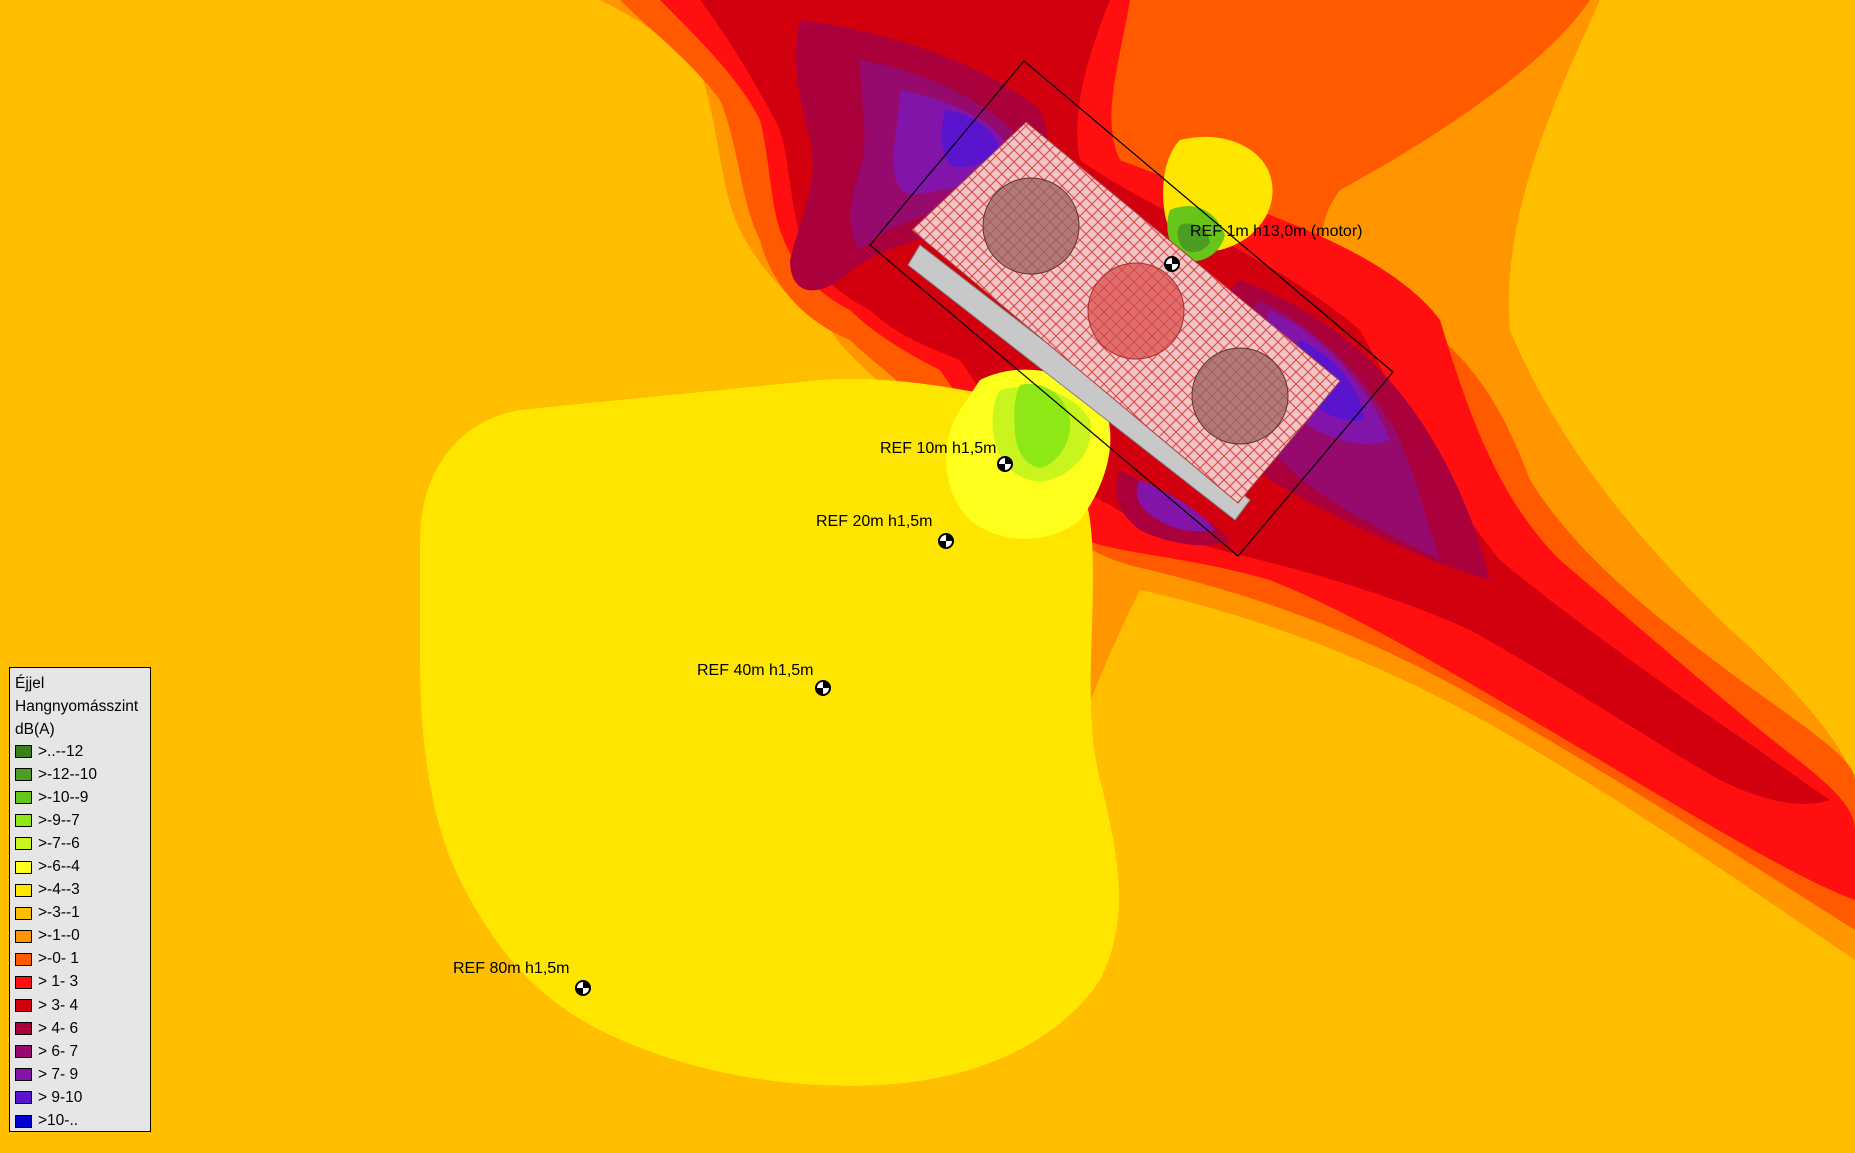  I want to click on legend-item-label: >-6--4, so click(59, 867).